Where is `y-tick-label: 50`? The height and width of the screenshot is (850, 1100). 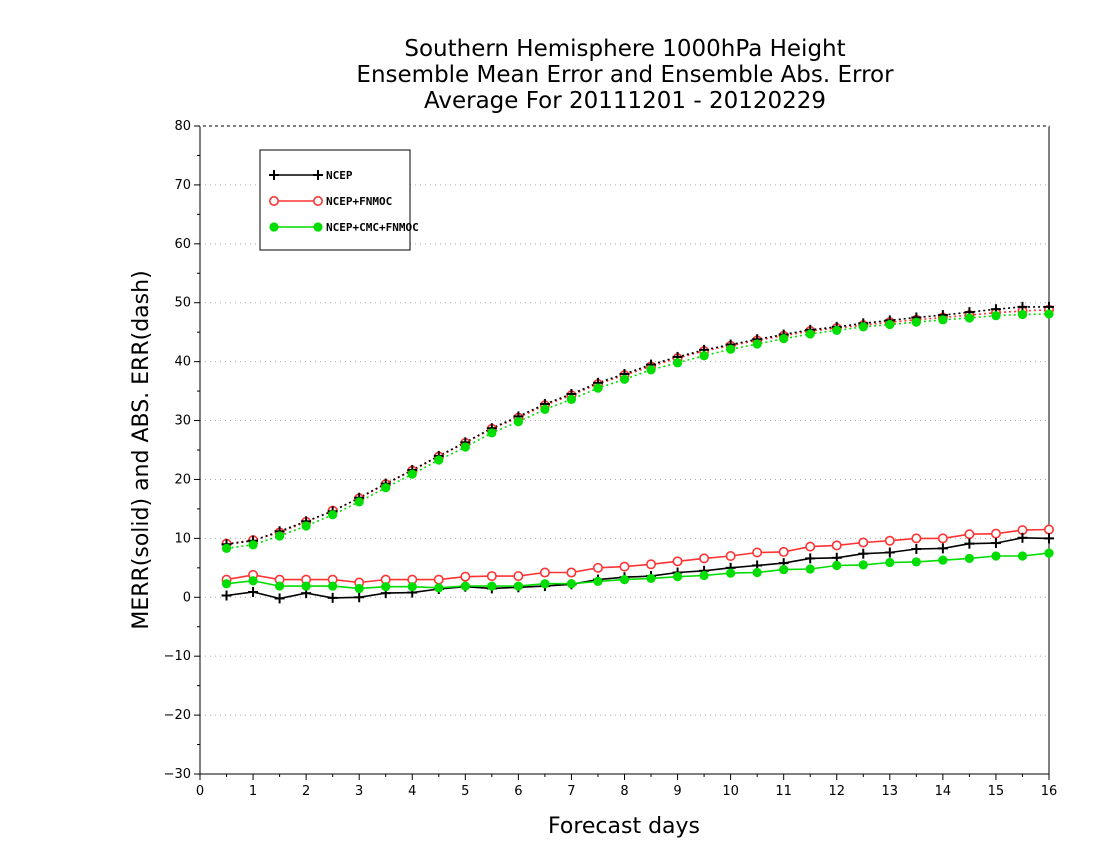
y-tick-label: 50 is located at coordinates (182, 303).